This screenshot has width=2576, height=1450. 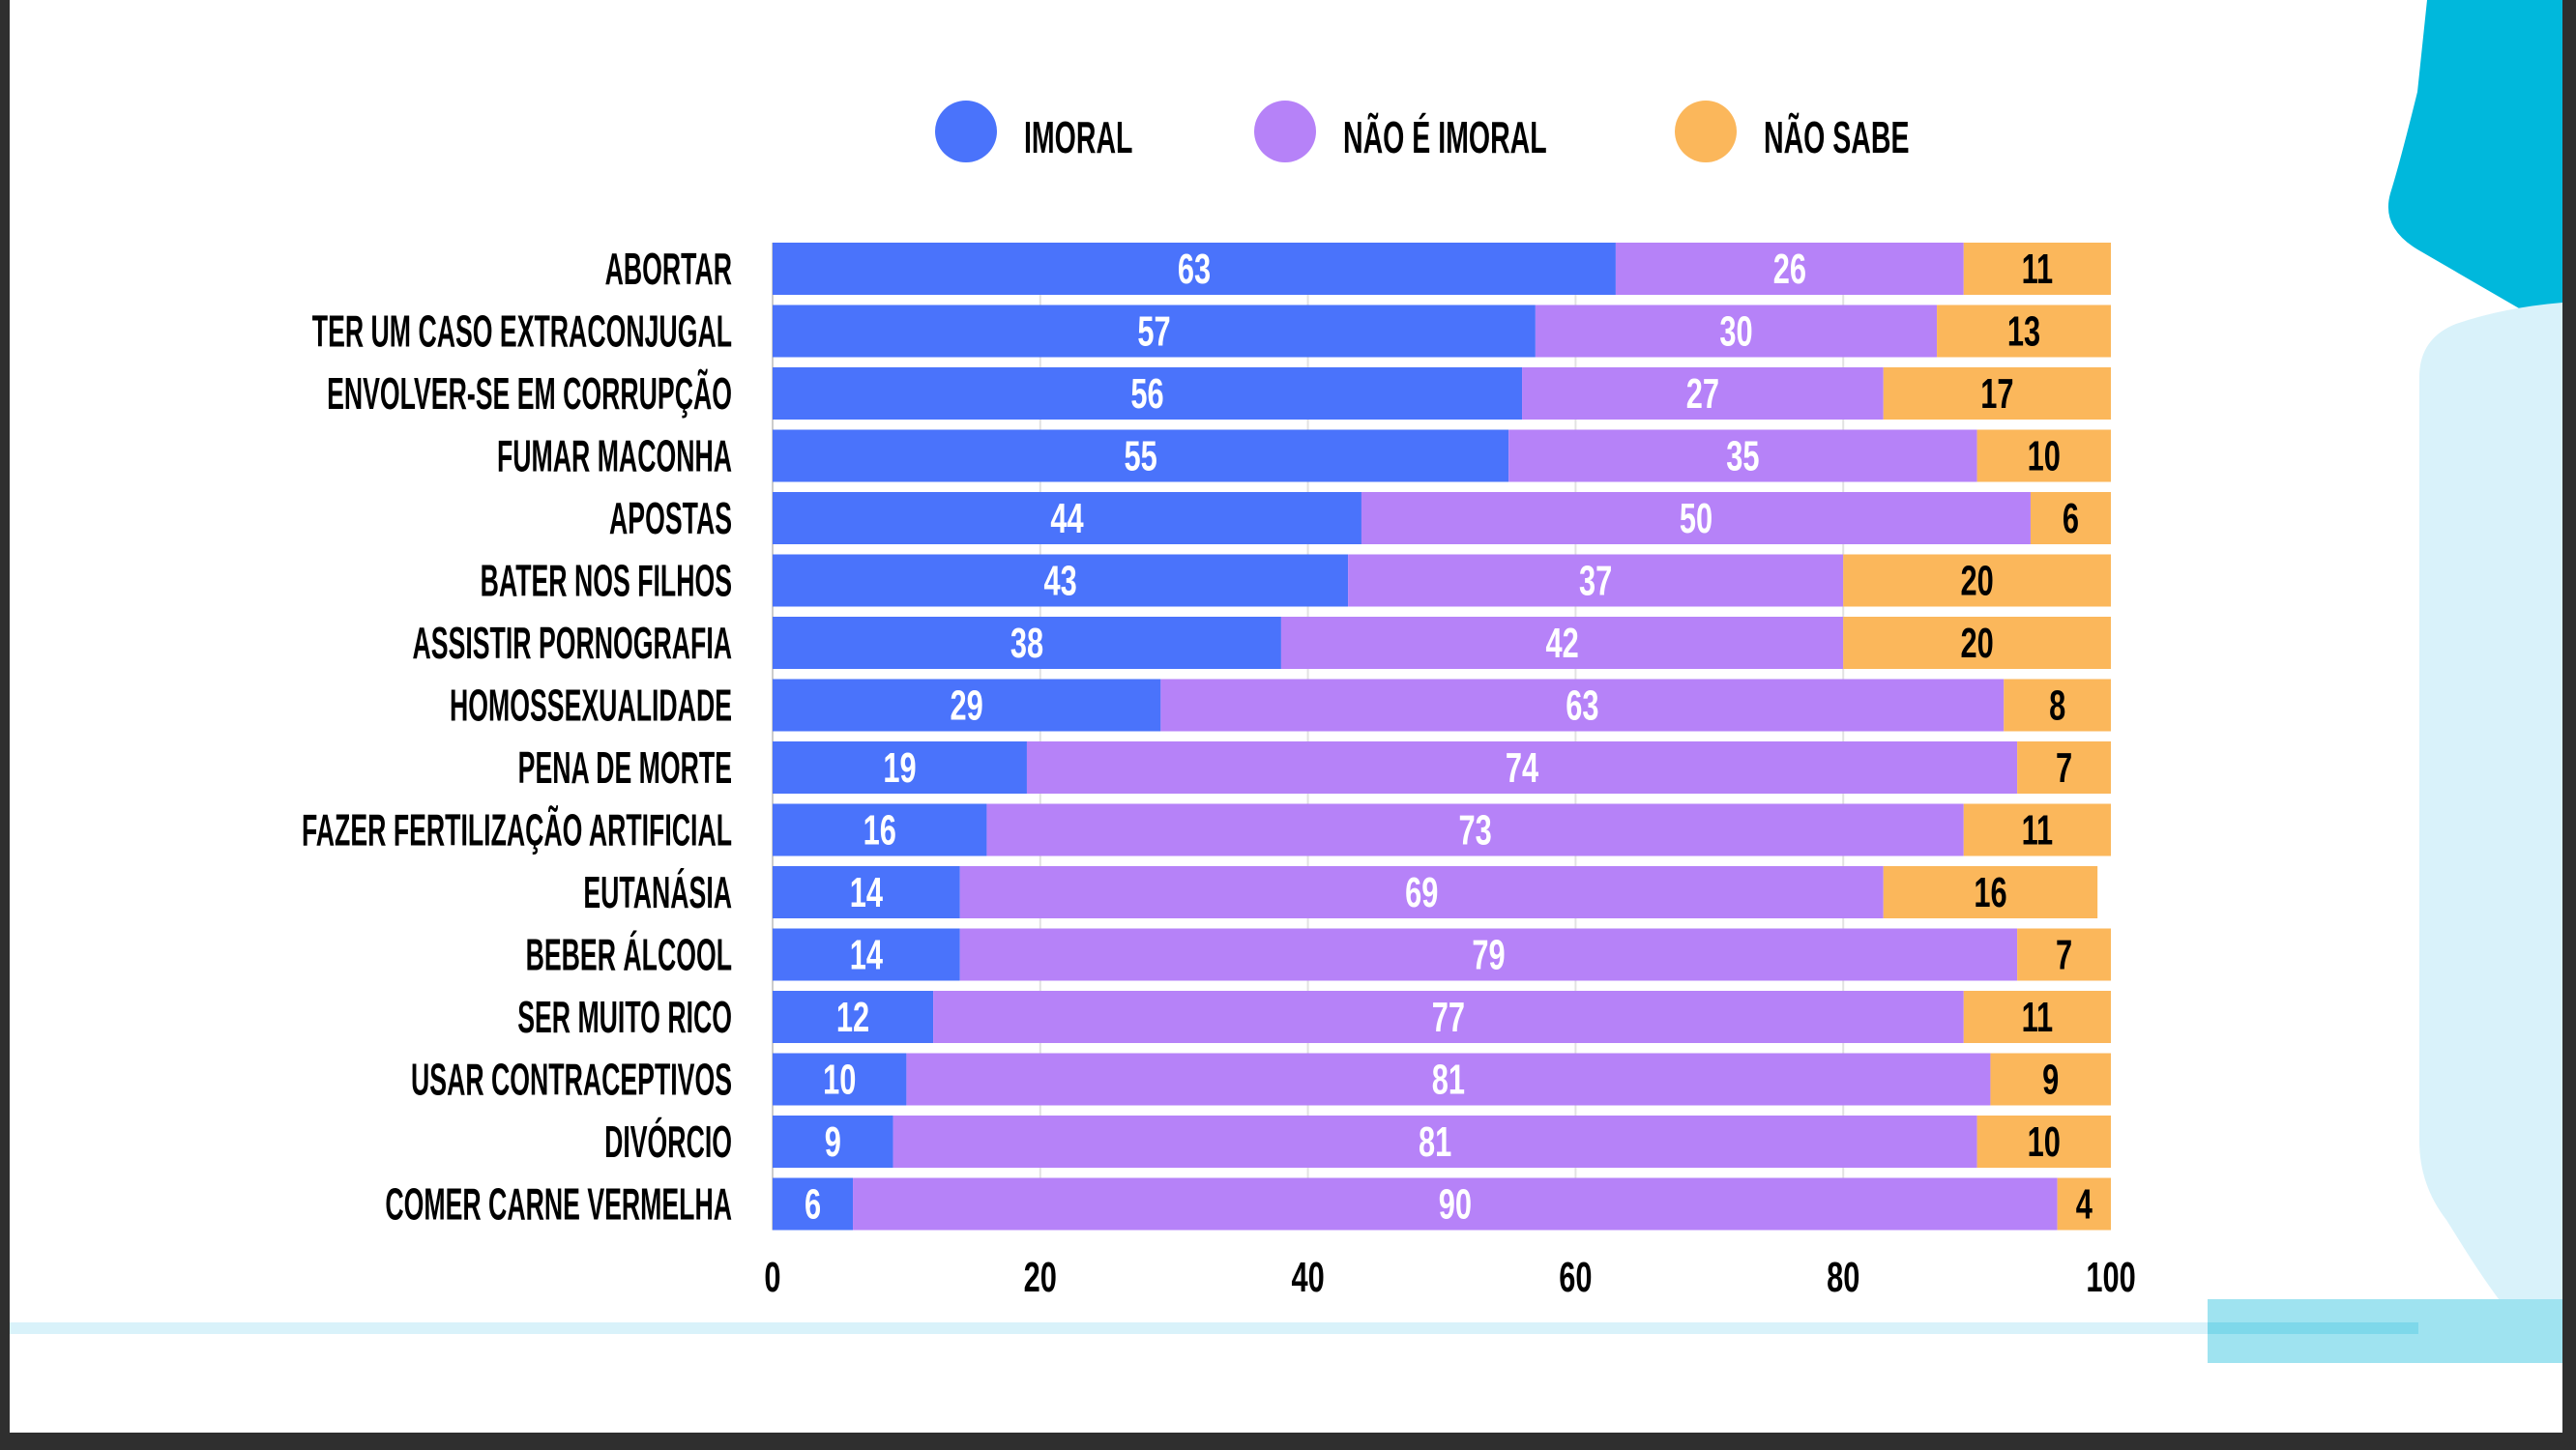 What do you see at coordinates (1575, 1279) in the screenshot?
I see `x-tick-label: 60` at bounding box center [1575, 1279].